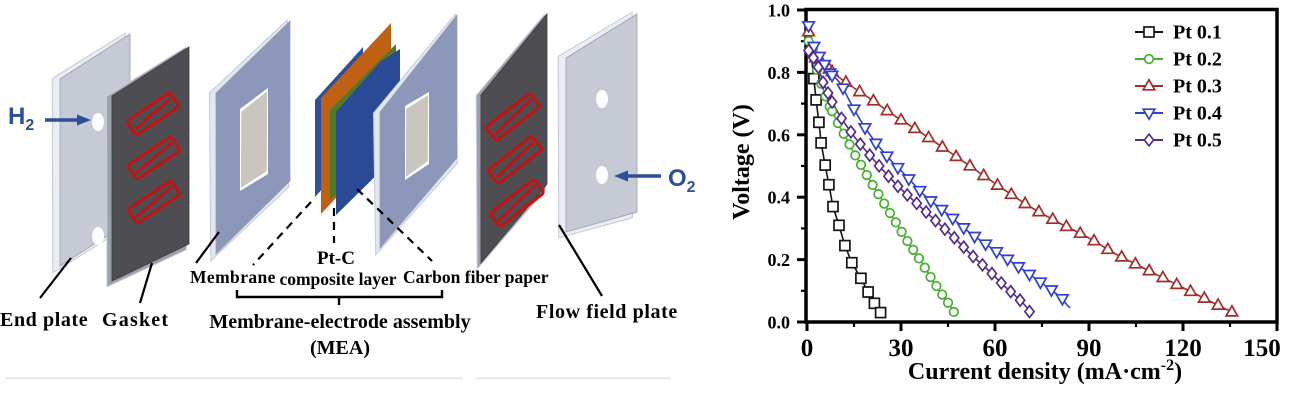  I want to click on svg-text: Pt-C, so click(336, 258).